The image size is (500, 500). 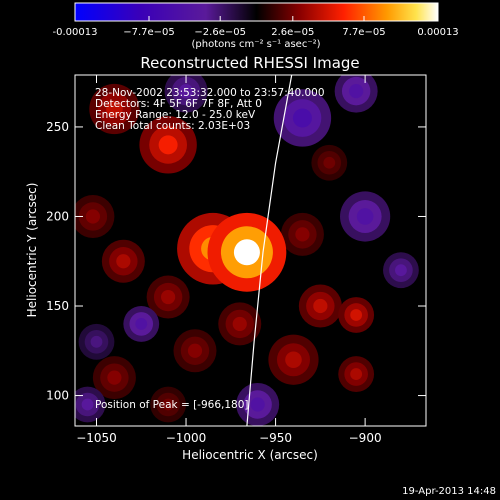 What do you see at coordinates (178, 104) in the screenshot?
I see `annotation-detectors: Detectors: 4F 5F 6F 7F 8F, Att 0` at bounding box center [178, 104].